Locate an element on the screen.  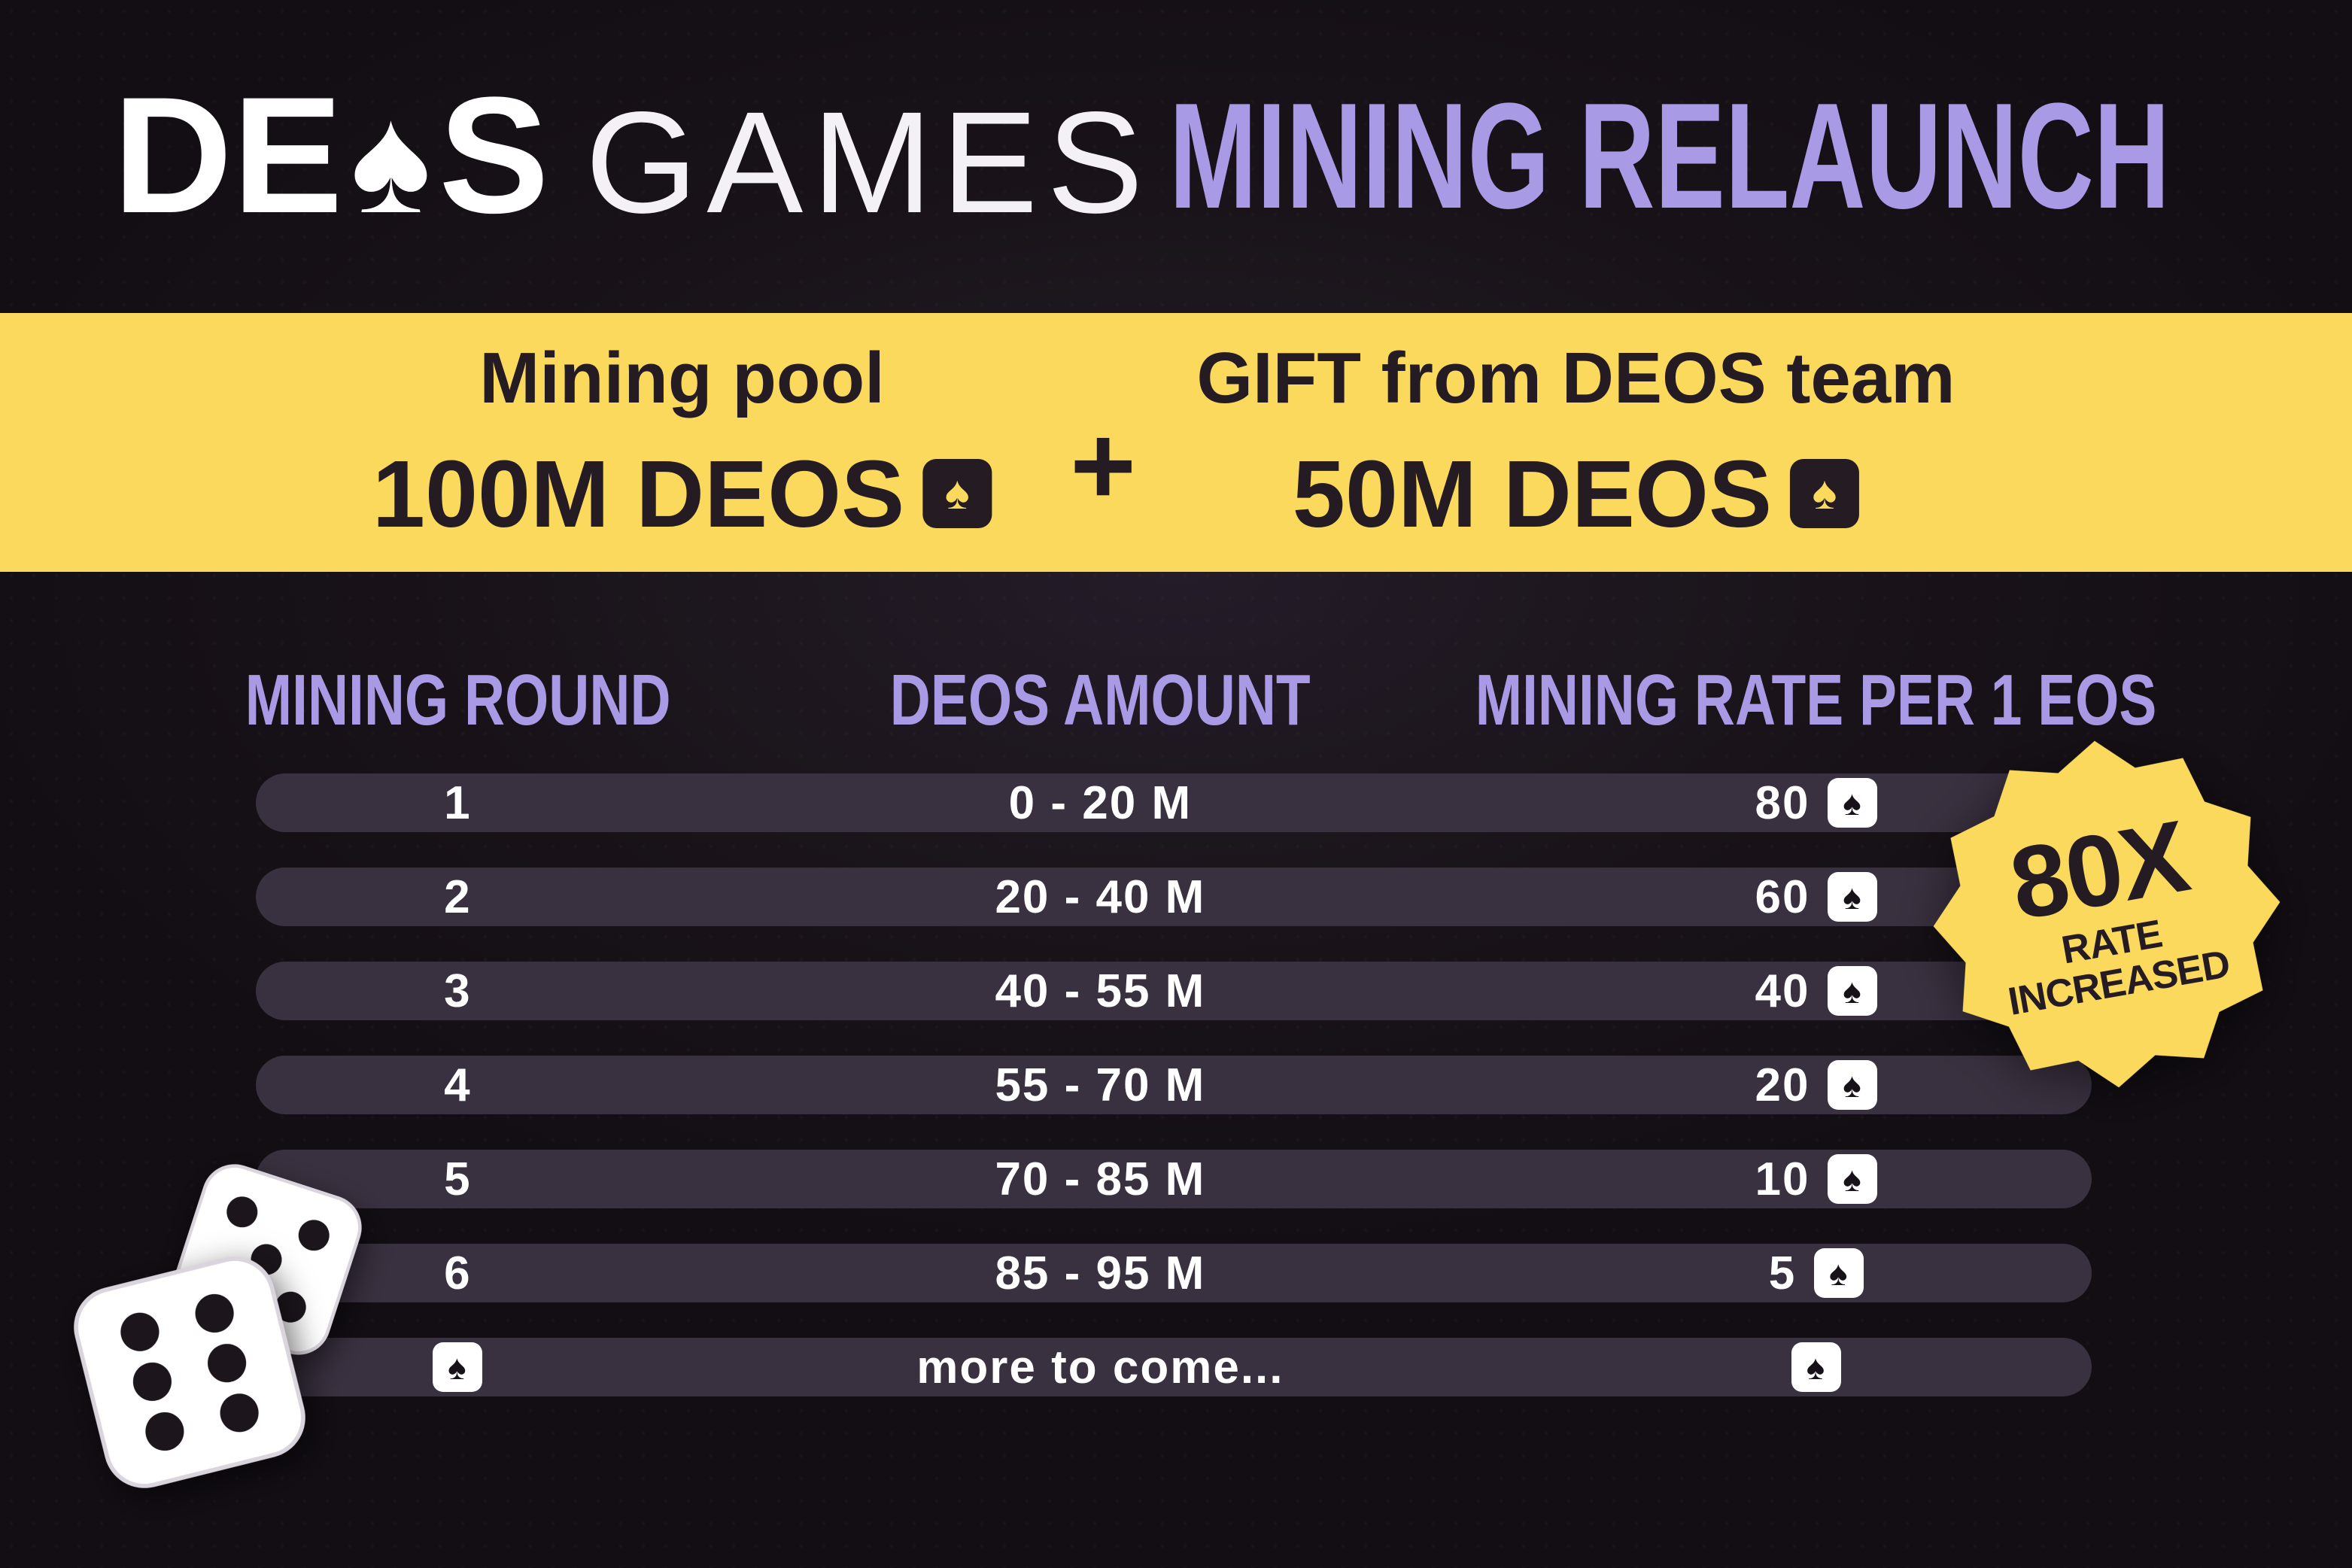
rate-value: 10 is located at coordinates (1782, 1179).